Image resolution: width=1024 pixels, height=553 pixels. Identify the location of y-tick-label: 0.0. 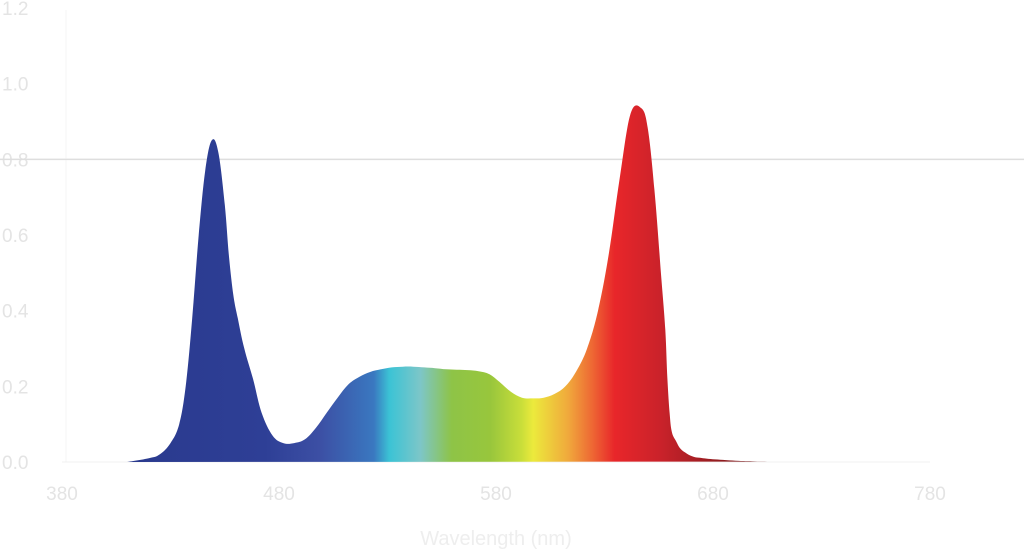
(15, 463).